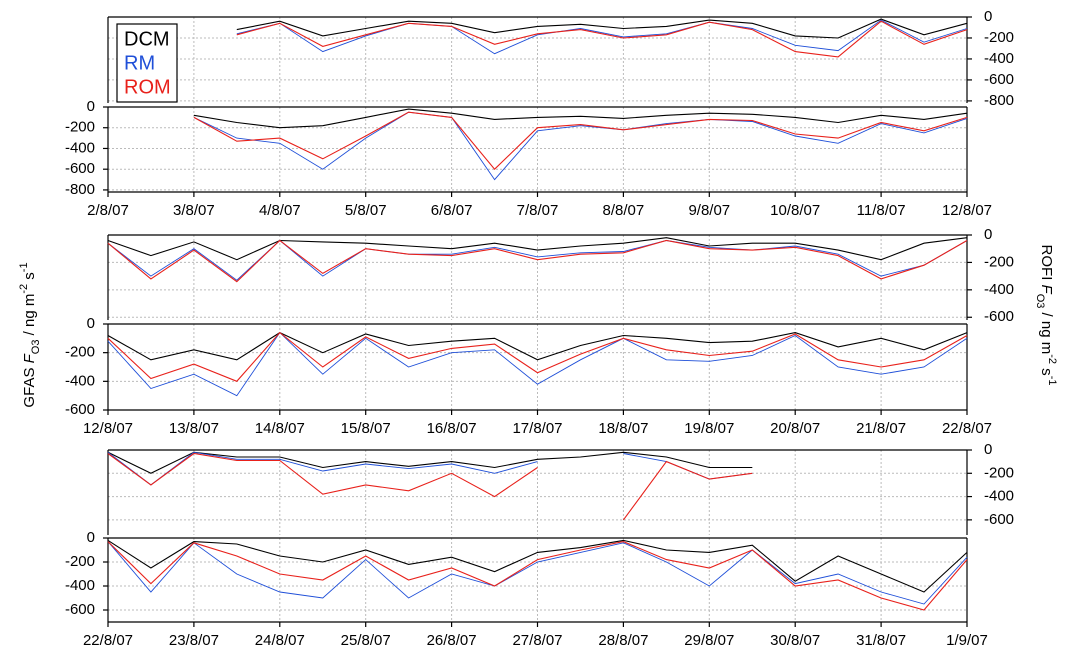 This screenshot has height=657, width=1069. What do you see at coordinates (881, 210) in the screenshot?
I see `x-tick-label: 11/8/07` at bounding box center [881, 210].